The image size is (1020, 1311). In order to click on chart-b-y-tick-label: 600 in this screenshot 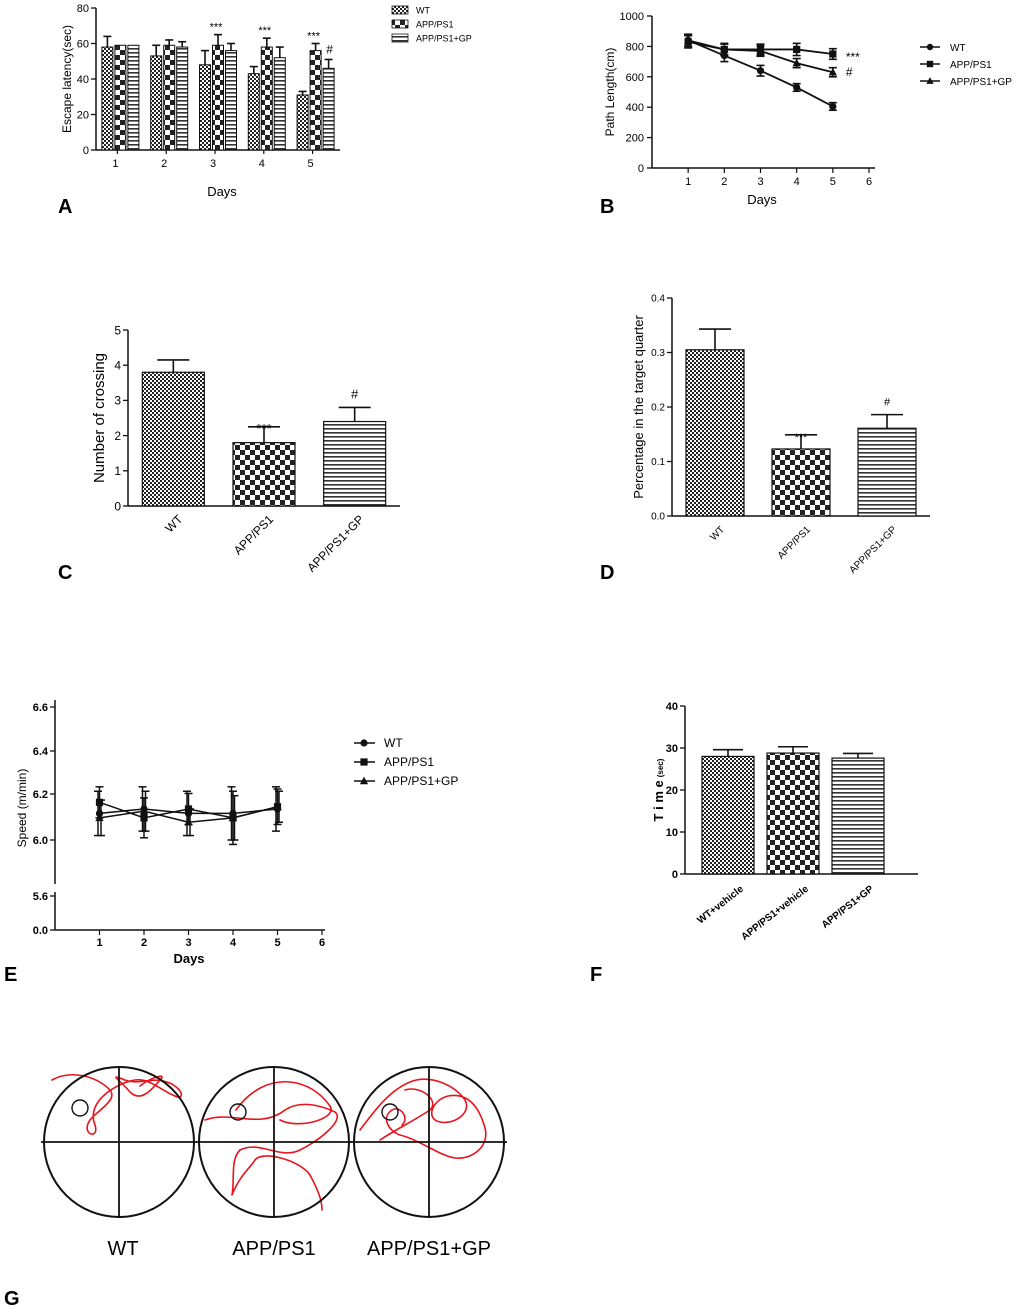, I will do `click(635, 78)`.